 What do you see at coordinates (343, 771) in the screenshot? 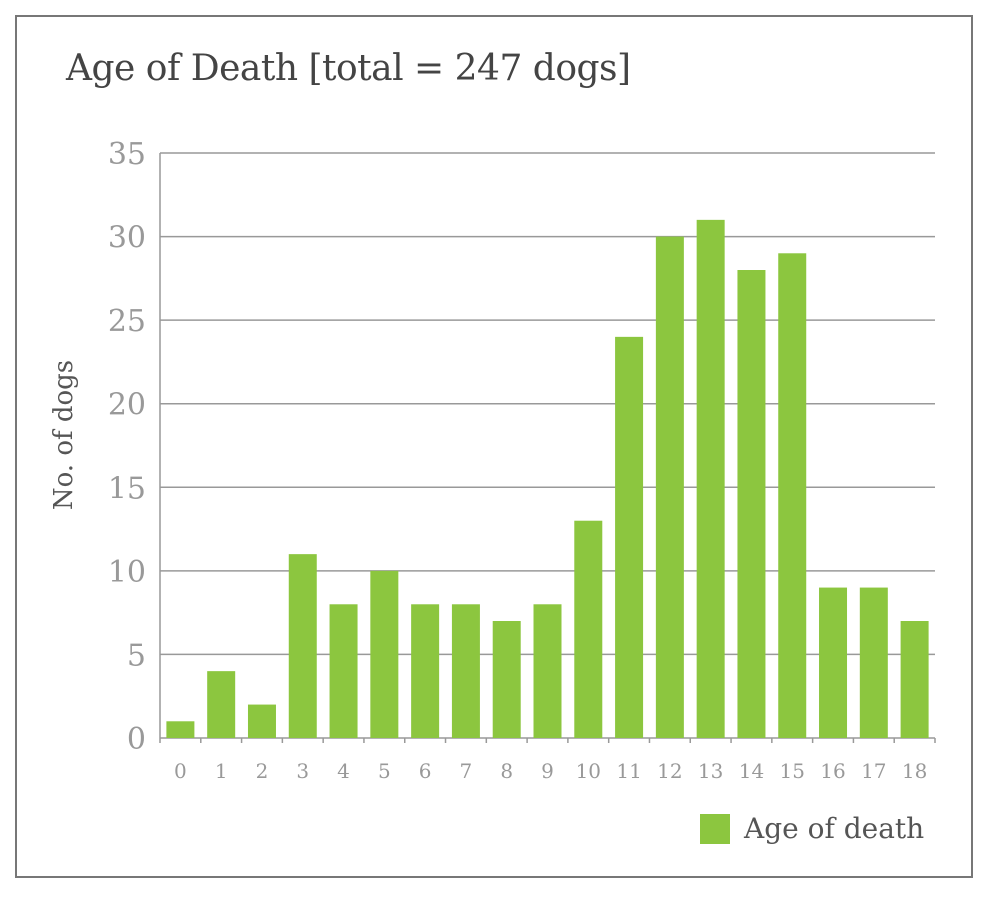
I see `x-tick-label: 4` at bounding box center [343, 771].